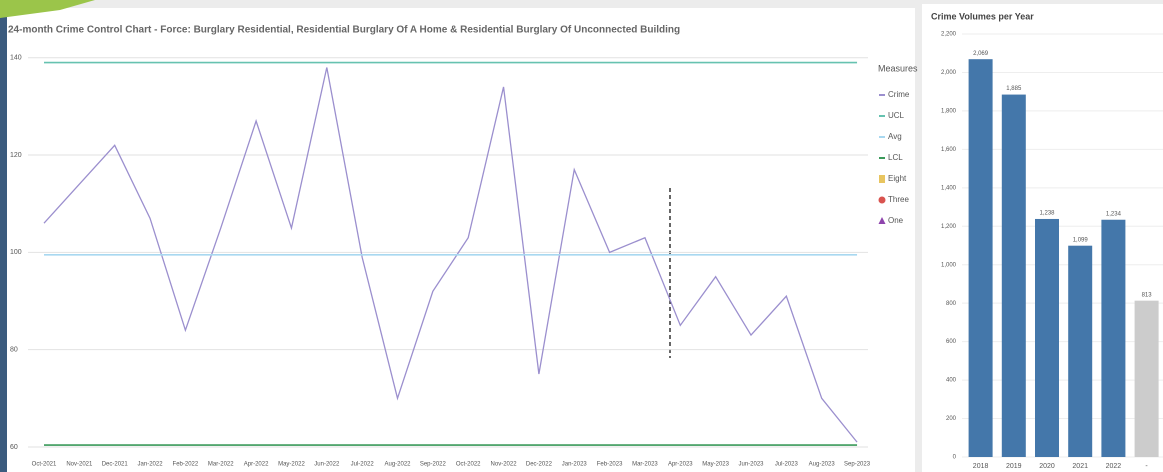 The image size is (1163, 472). I want to click on x-tick-label: Jul-2022, so click(363, 465).